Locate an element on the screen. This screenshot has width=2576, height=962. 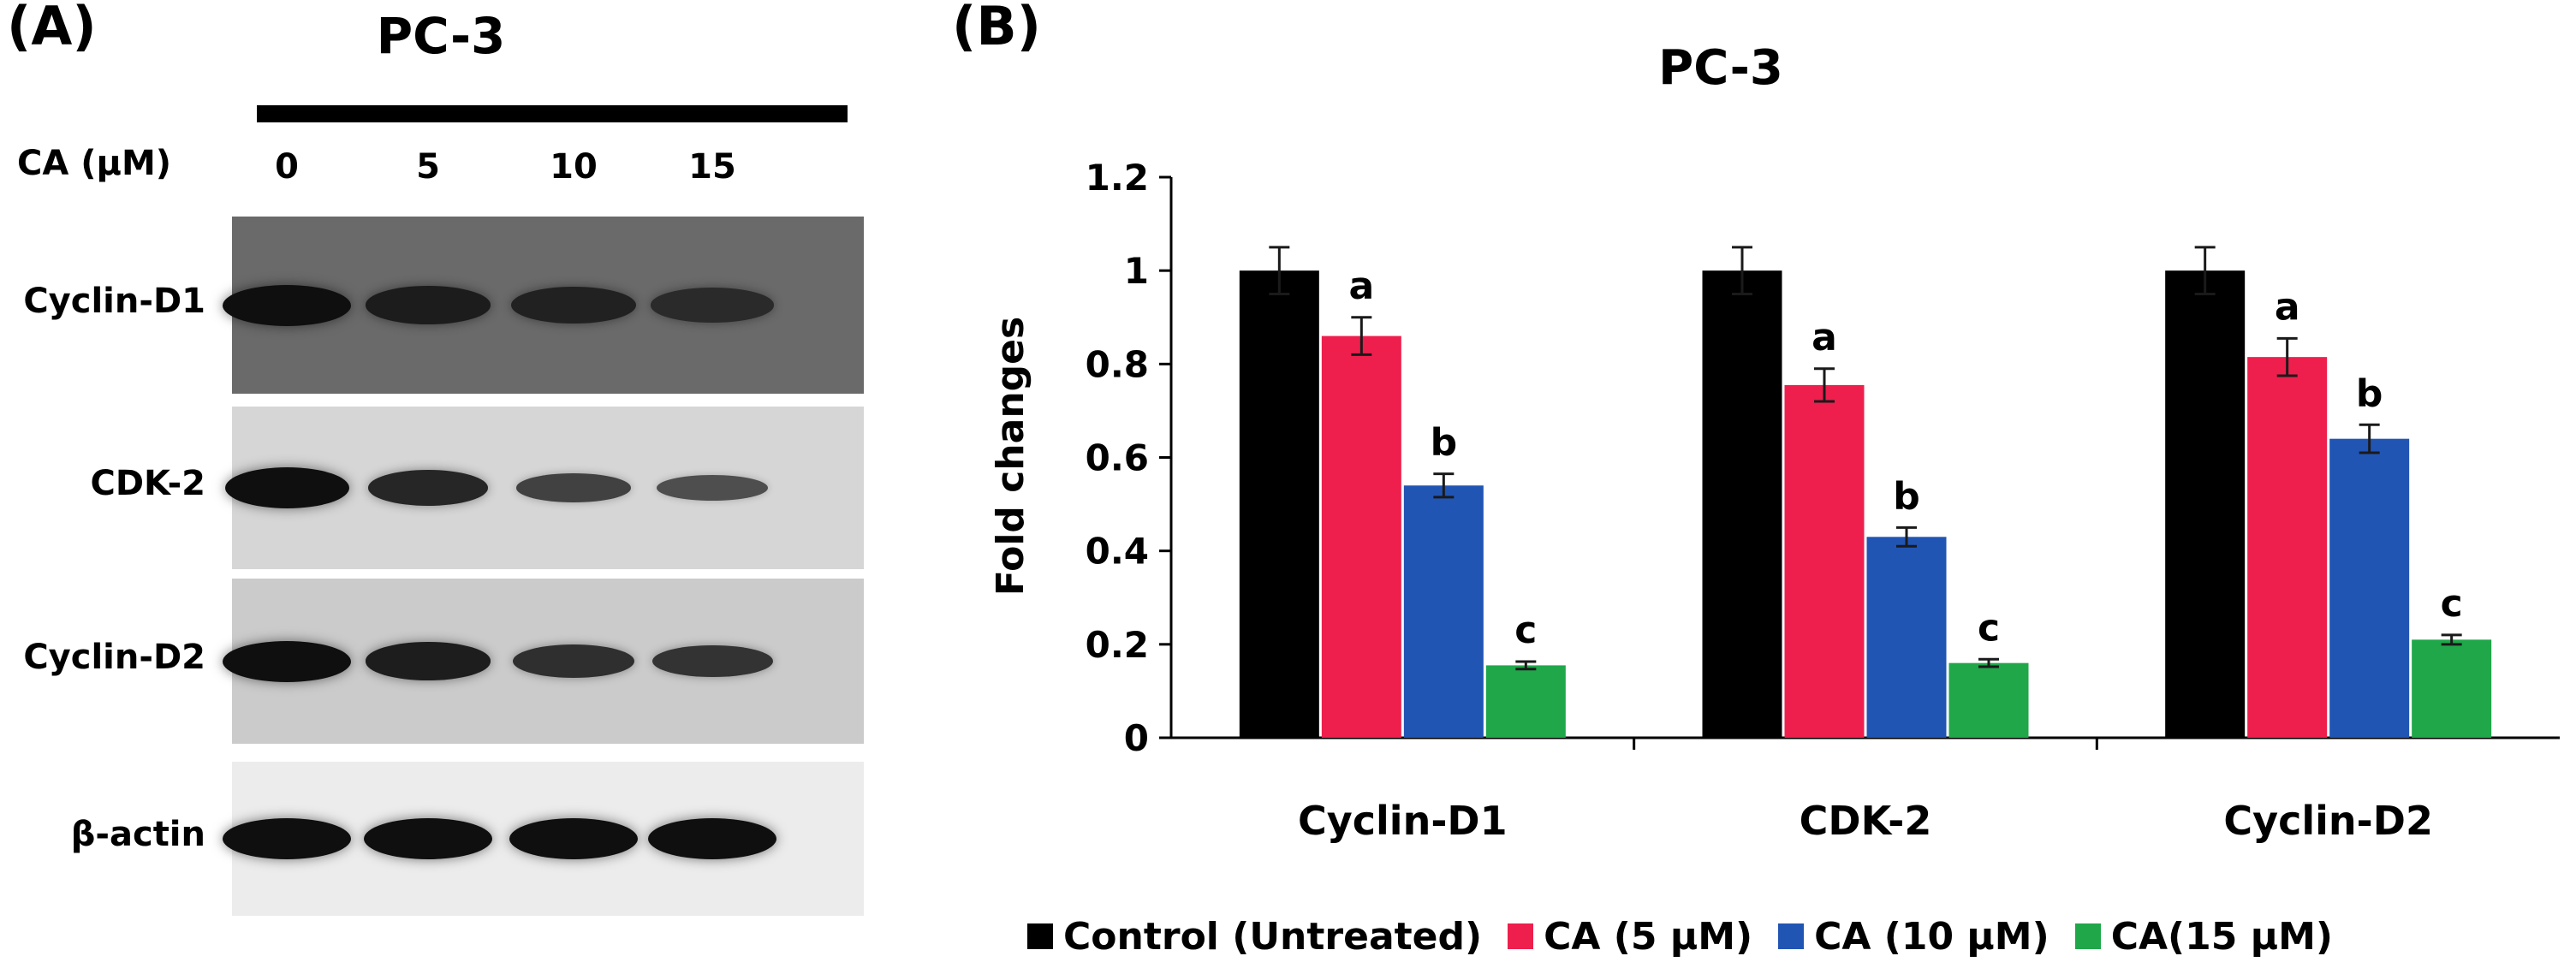
legend-label: Control (Untreated) is located at coordinates (1273, 936).